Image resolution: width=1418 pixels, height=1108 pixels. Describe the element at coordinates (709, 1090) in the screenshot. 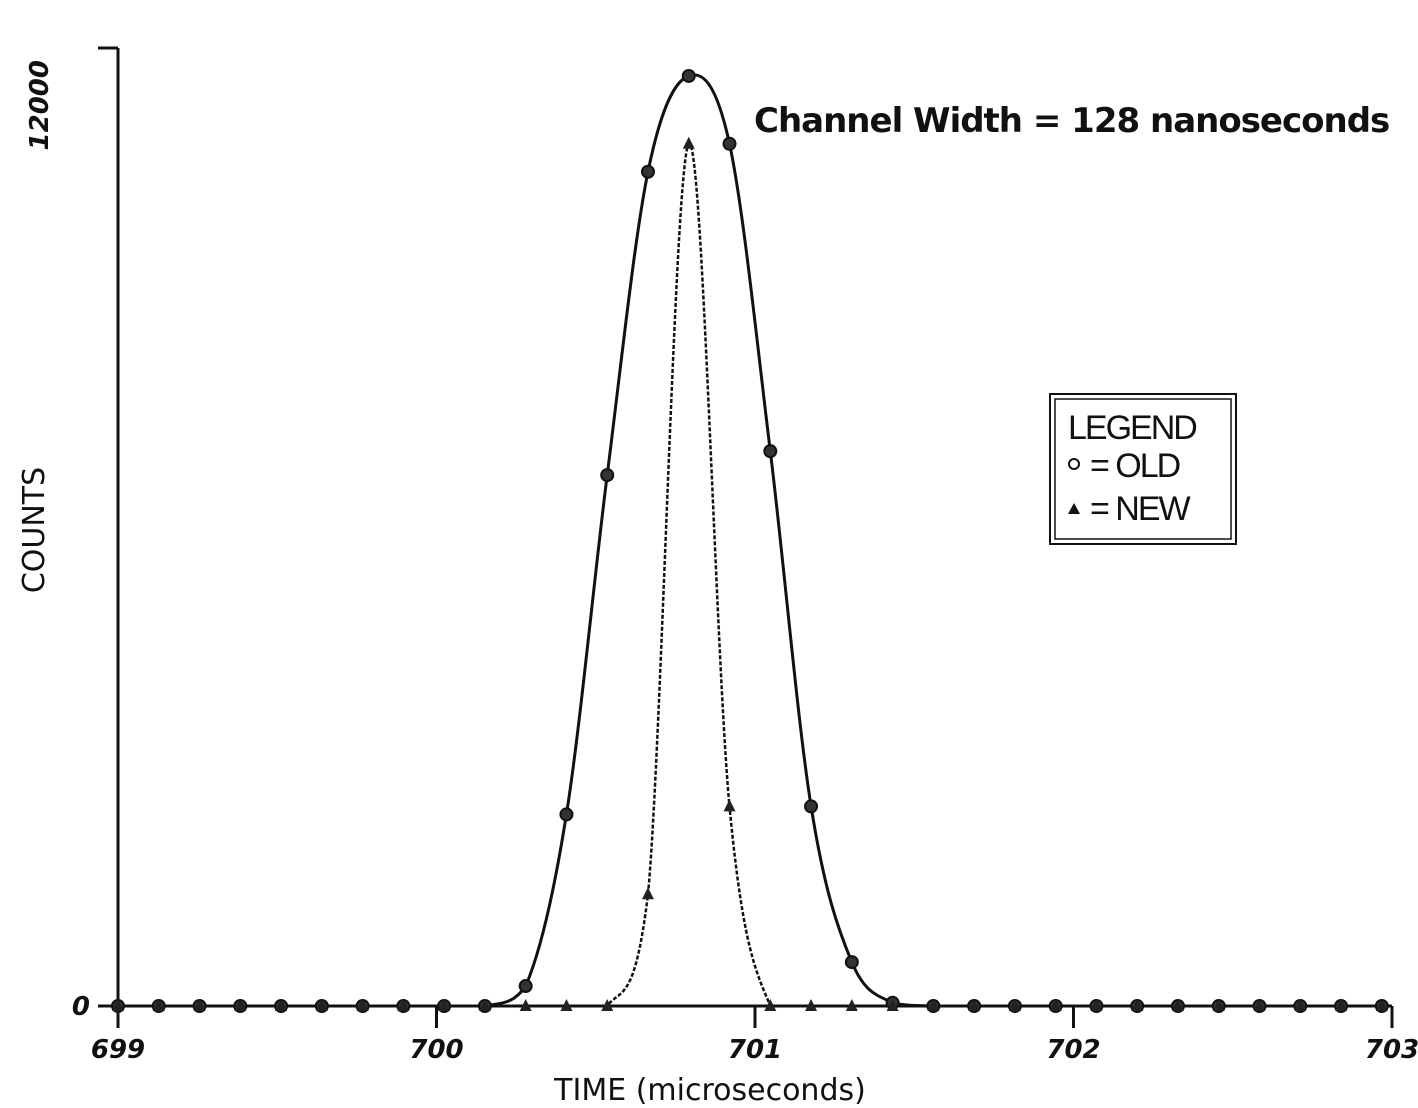

I see `x-axis-title: TIME (microseconds)` at that location.